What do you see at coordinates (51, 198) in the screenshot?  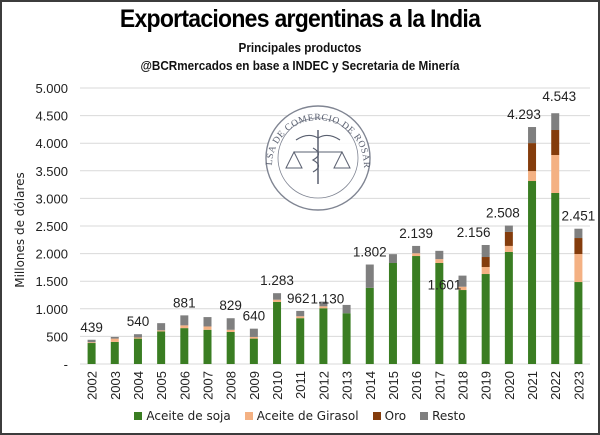 I see `y-tick-label: 3.000` at bounding box center [51, 198].